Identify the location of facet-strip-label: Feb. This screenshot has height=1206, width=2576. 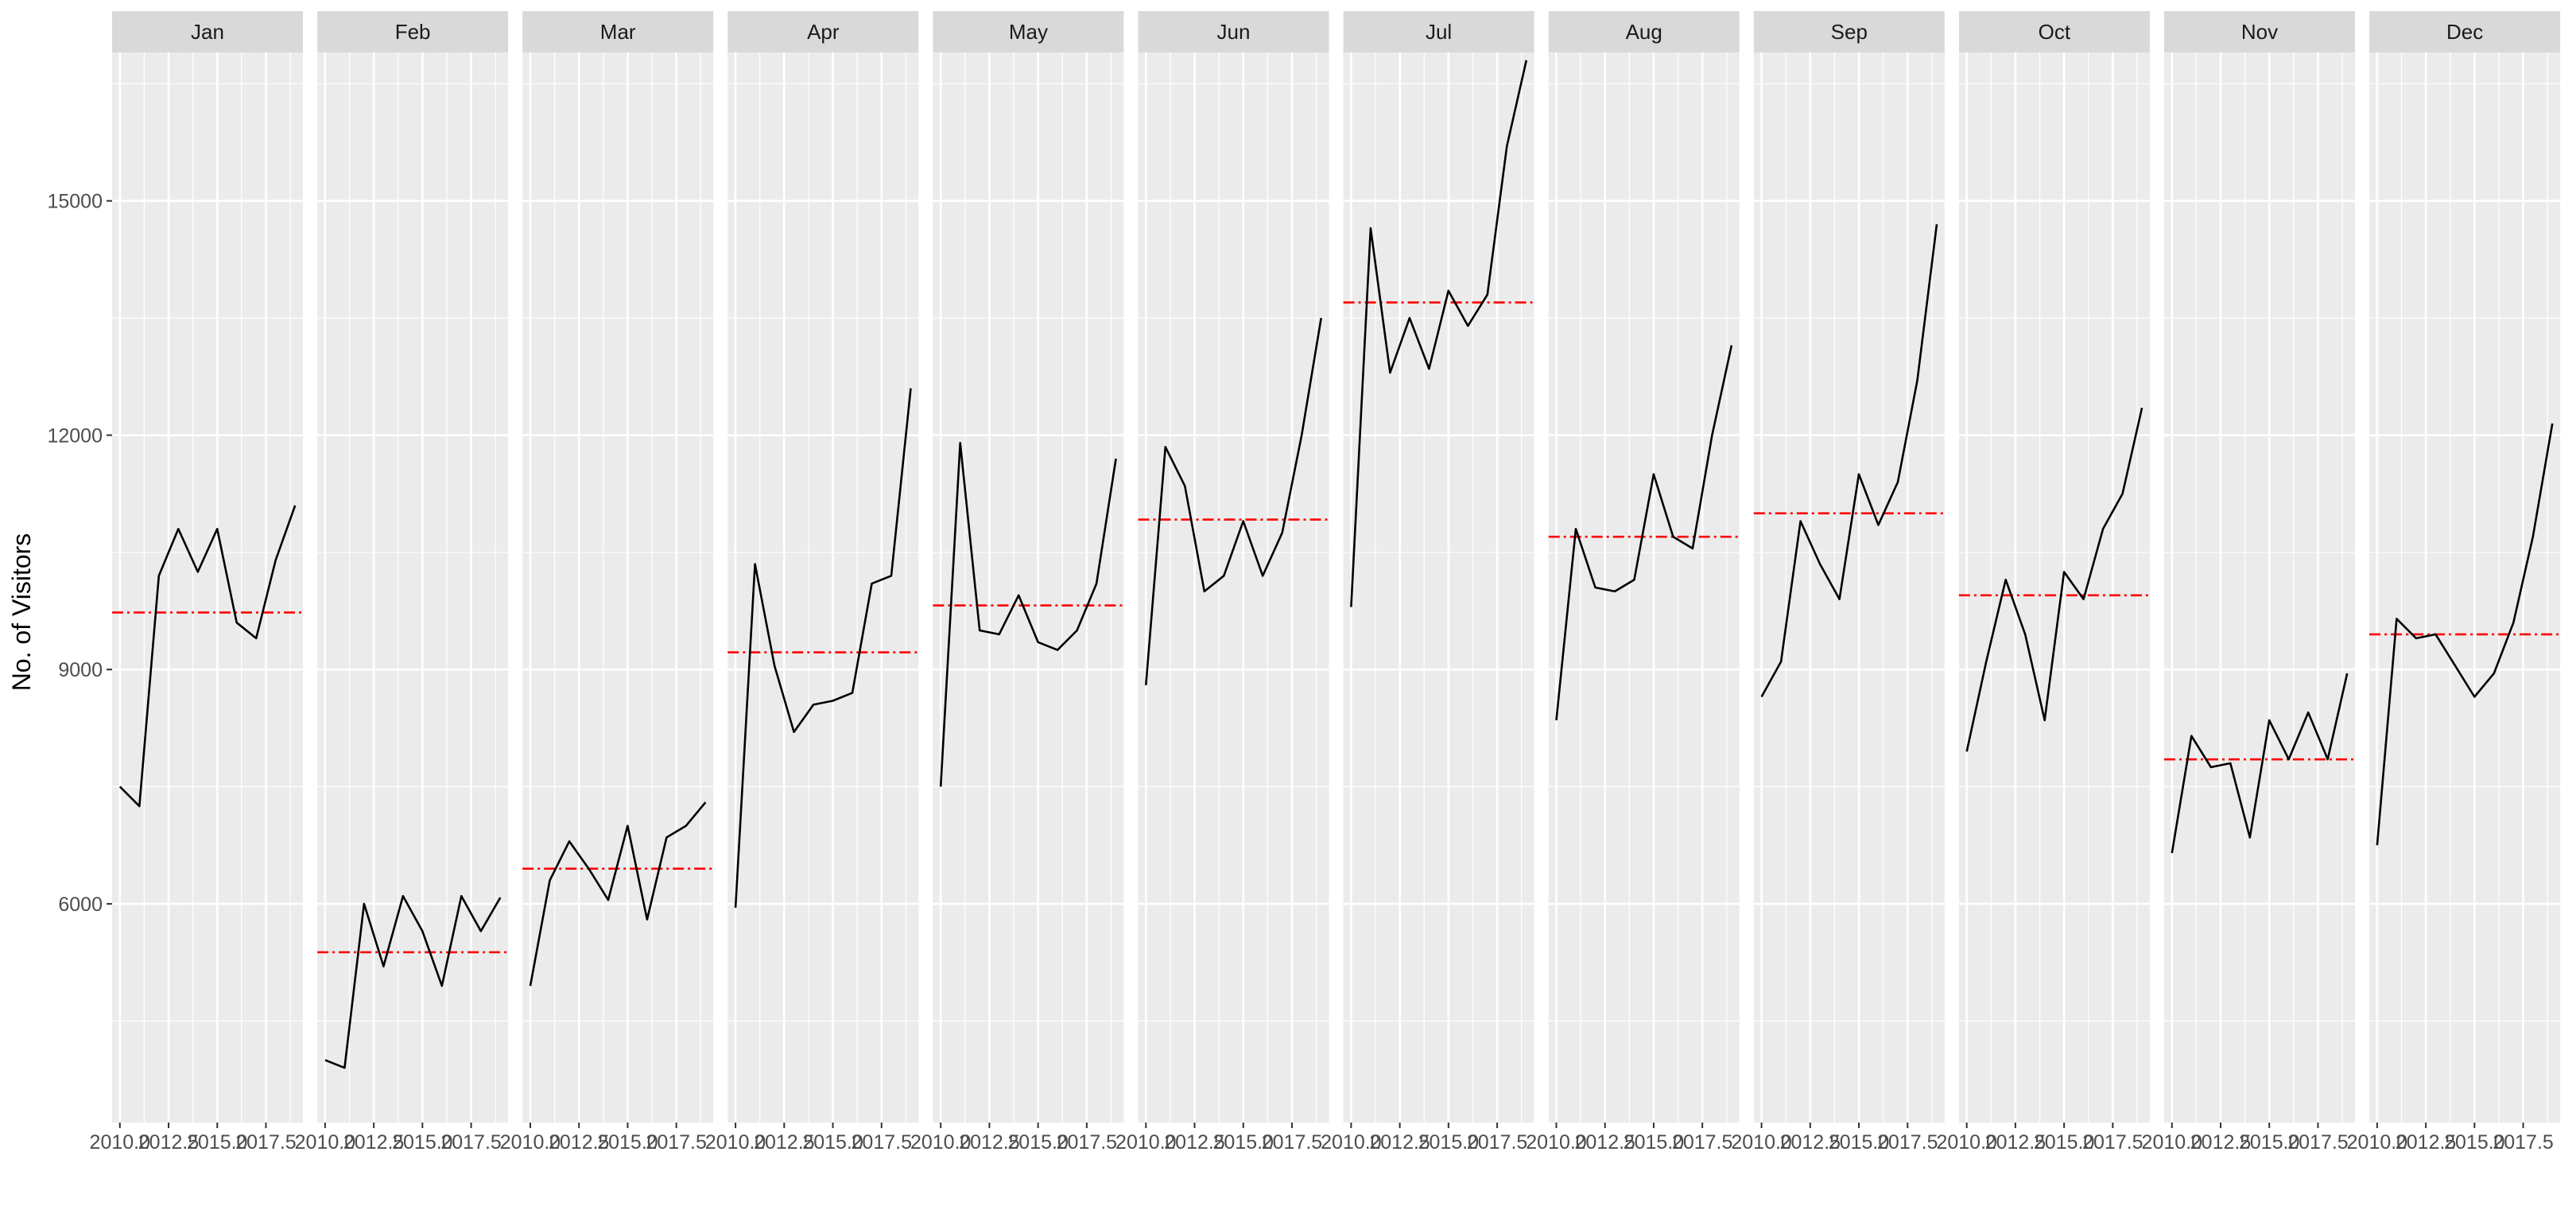
(413, 32).